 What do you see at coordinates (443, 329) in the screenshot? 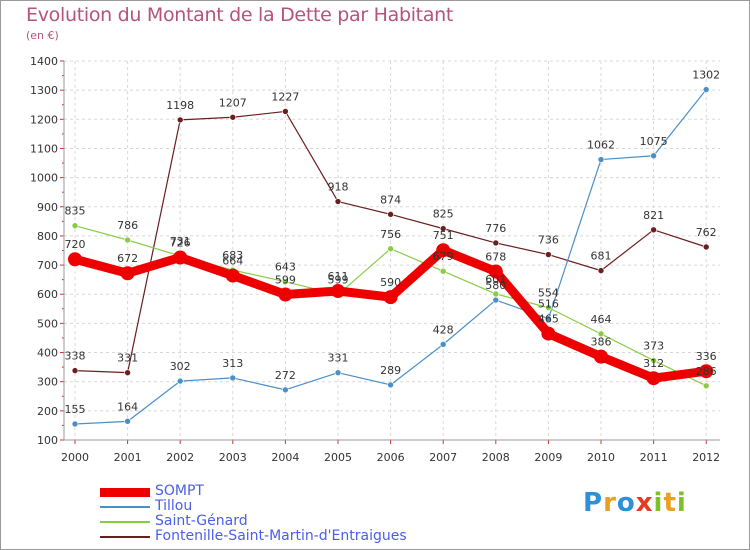
I see `data-label: 428` at bounding box center [443, 329].